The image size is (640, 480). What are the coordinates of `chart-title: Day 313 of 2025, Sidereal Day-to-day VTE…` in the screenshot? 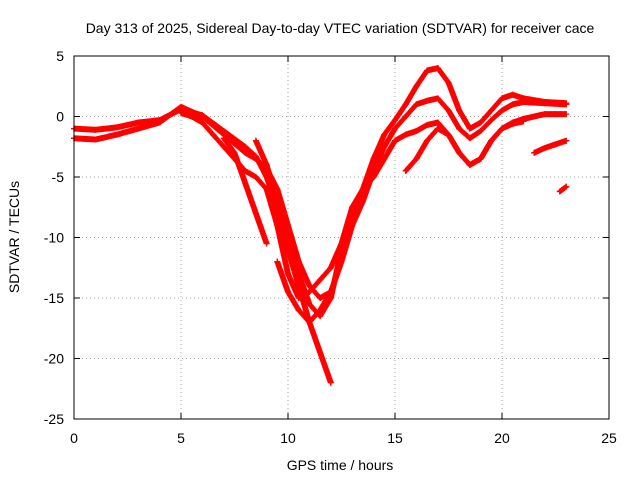 It's located at (340, 28).